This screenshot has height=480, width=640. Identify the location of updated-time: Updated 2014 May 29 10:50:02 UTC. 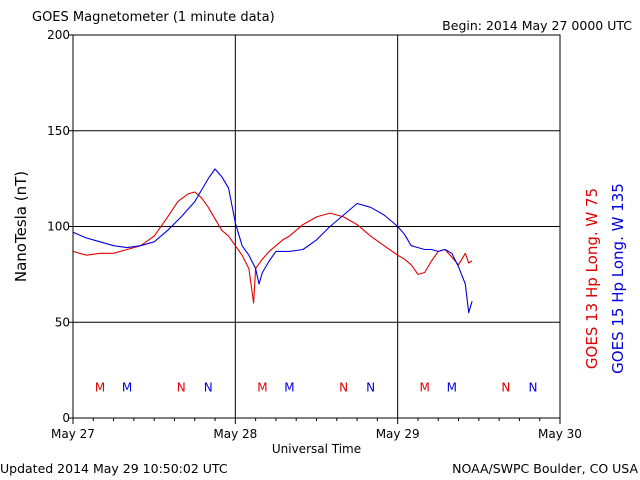
(114, 468).